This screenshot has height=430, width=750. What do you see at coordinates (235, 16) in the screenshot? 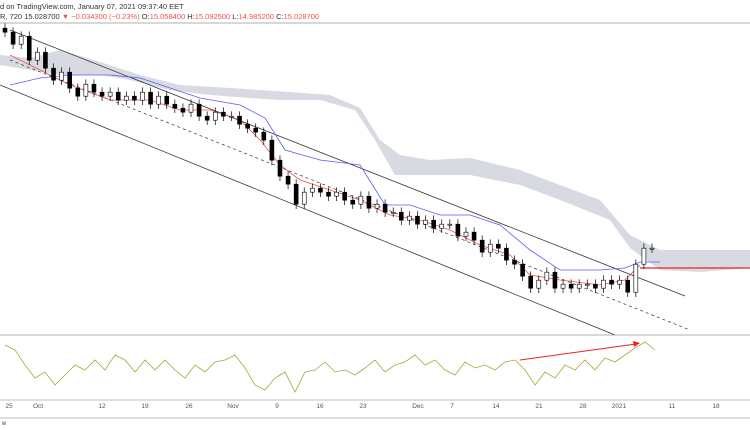
I see `low-label: L:` at bounding box center [235, 16].